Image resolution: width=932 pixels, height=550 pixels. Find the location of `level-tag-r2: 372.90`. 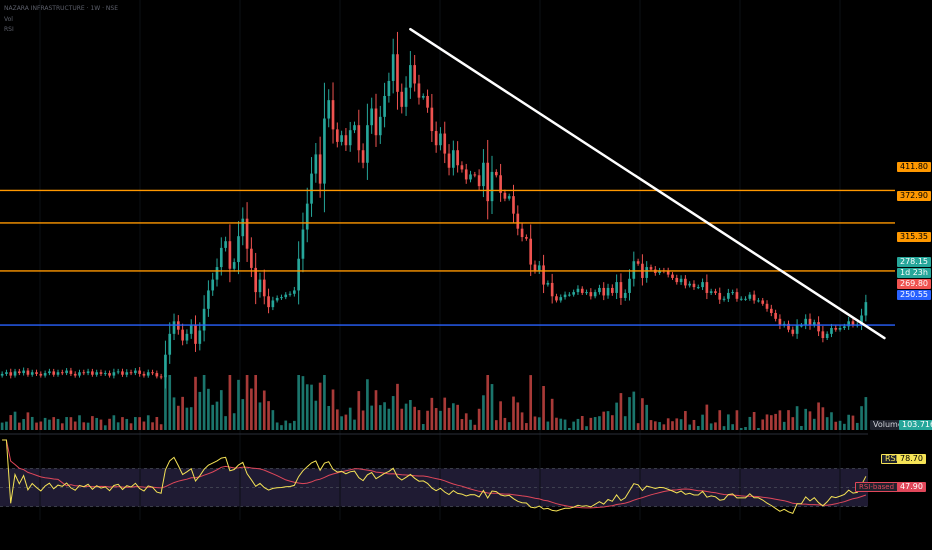

level-tag-r2: 372.90 is located at coordinates (914, 196).